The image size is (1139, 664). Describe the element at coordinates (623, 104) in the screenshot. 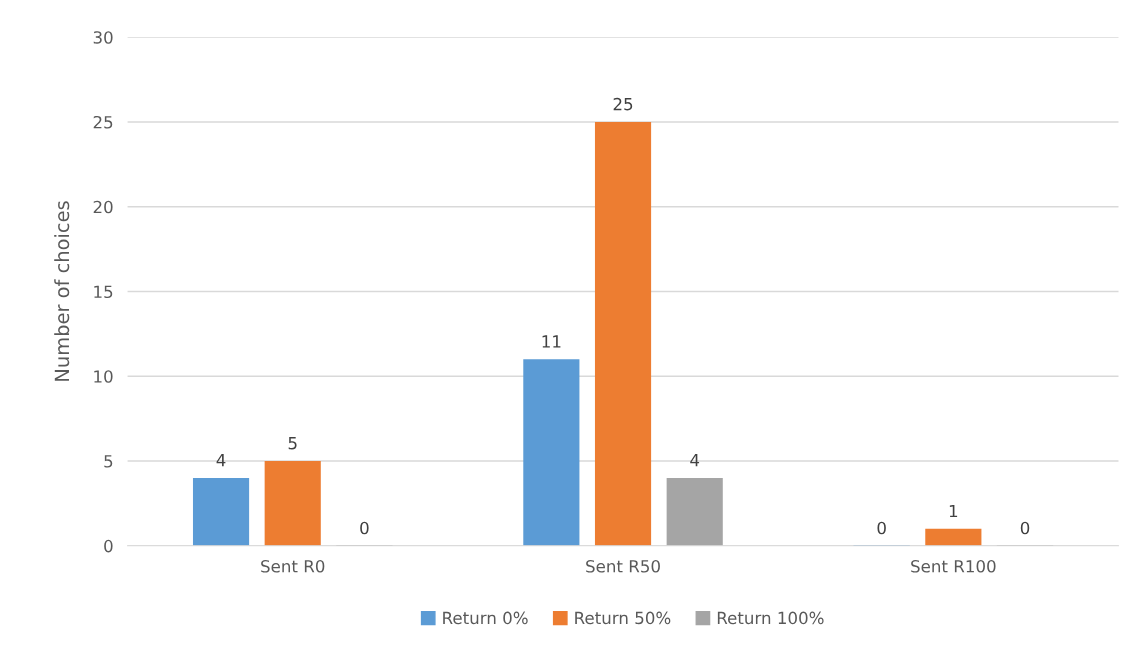

I see `data-label: 25` at that location.